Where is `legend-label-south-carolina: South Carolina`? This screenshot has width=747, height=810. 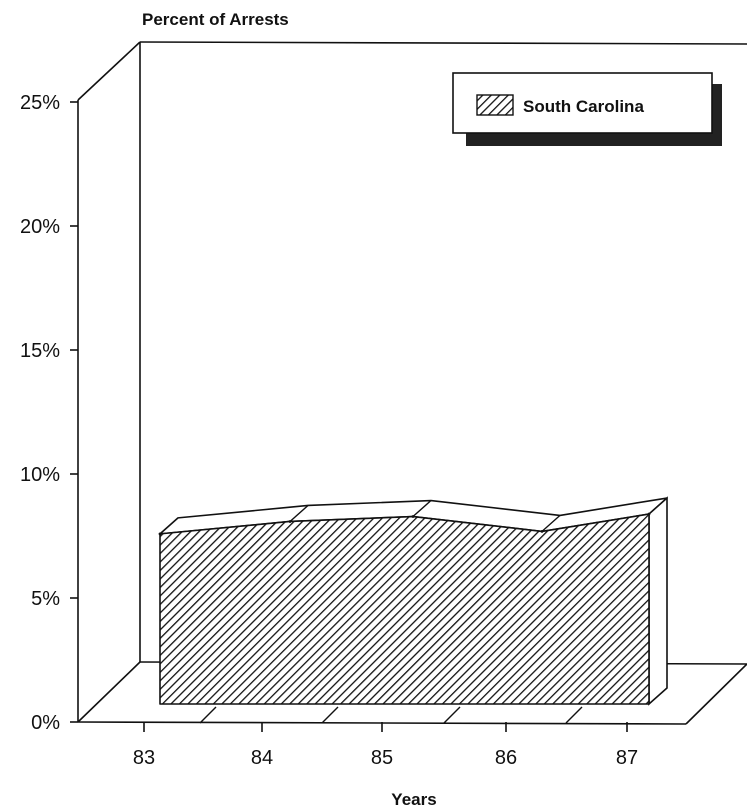 legend-label-south-carolina: South Carolina is located at coordinates (583, 106).